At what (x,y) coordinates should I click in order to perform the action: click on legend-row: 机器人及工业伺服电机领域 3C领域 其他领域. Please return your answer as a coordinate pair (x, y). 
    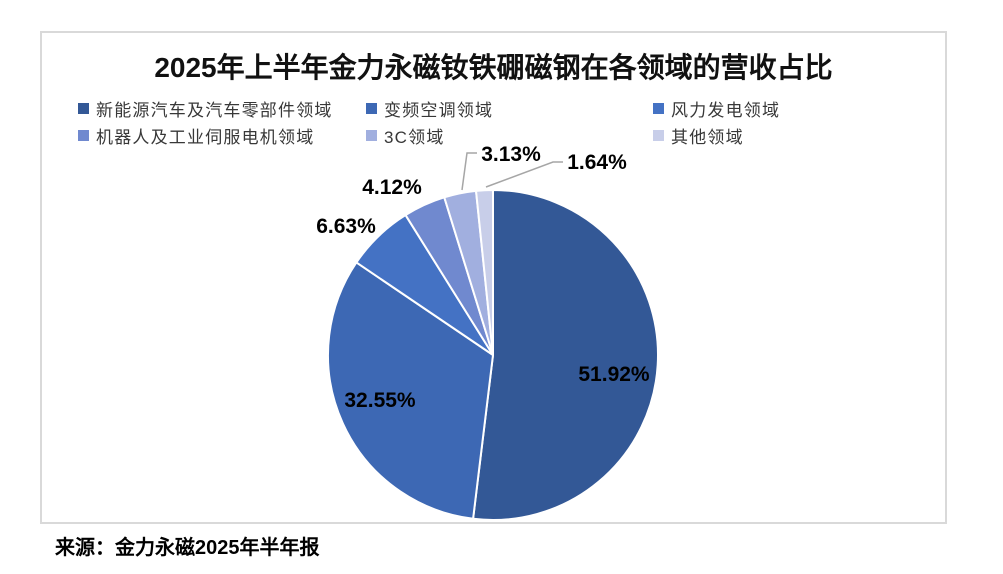
    Looking at the image, I should click on (503, 135).